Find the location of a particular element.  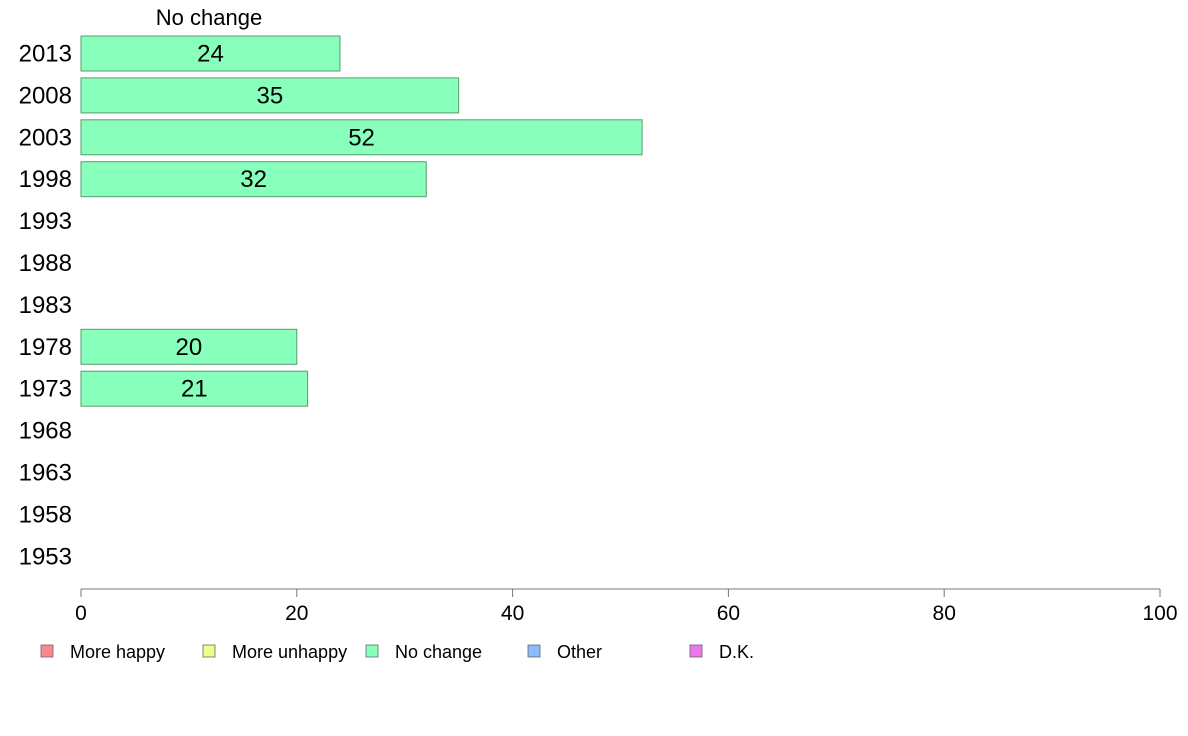

panel-title: No change is located at coordinates (209, 17).